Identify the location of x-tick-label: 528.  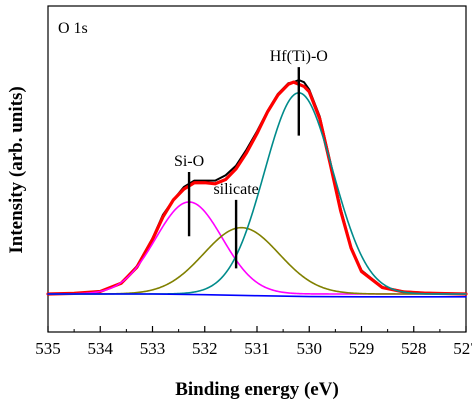
(414, 348).